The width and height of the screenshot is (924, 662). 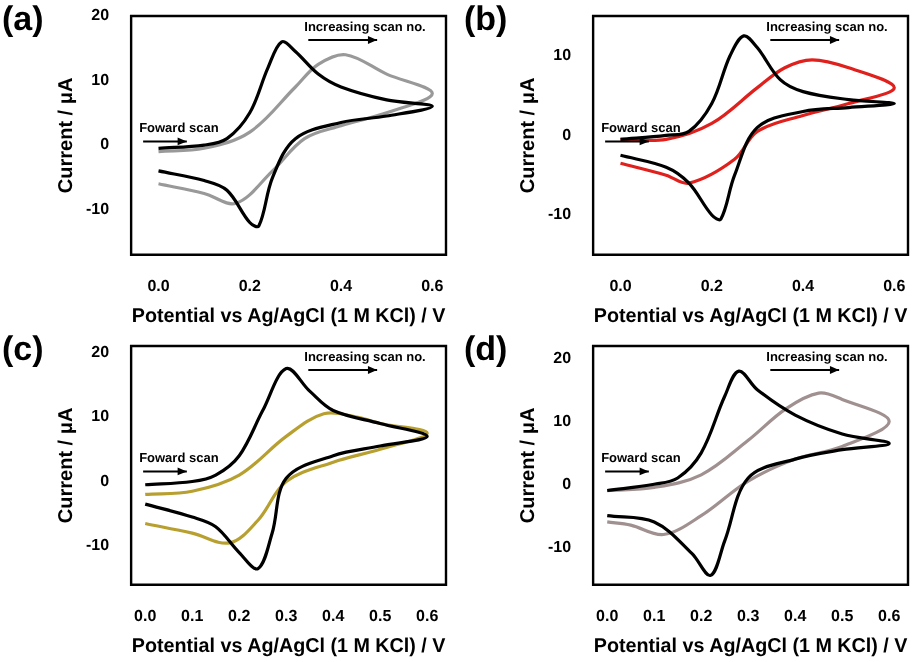 I want to click on chart-title: (d), so click(x=486, y=349).